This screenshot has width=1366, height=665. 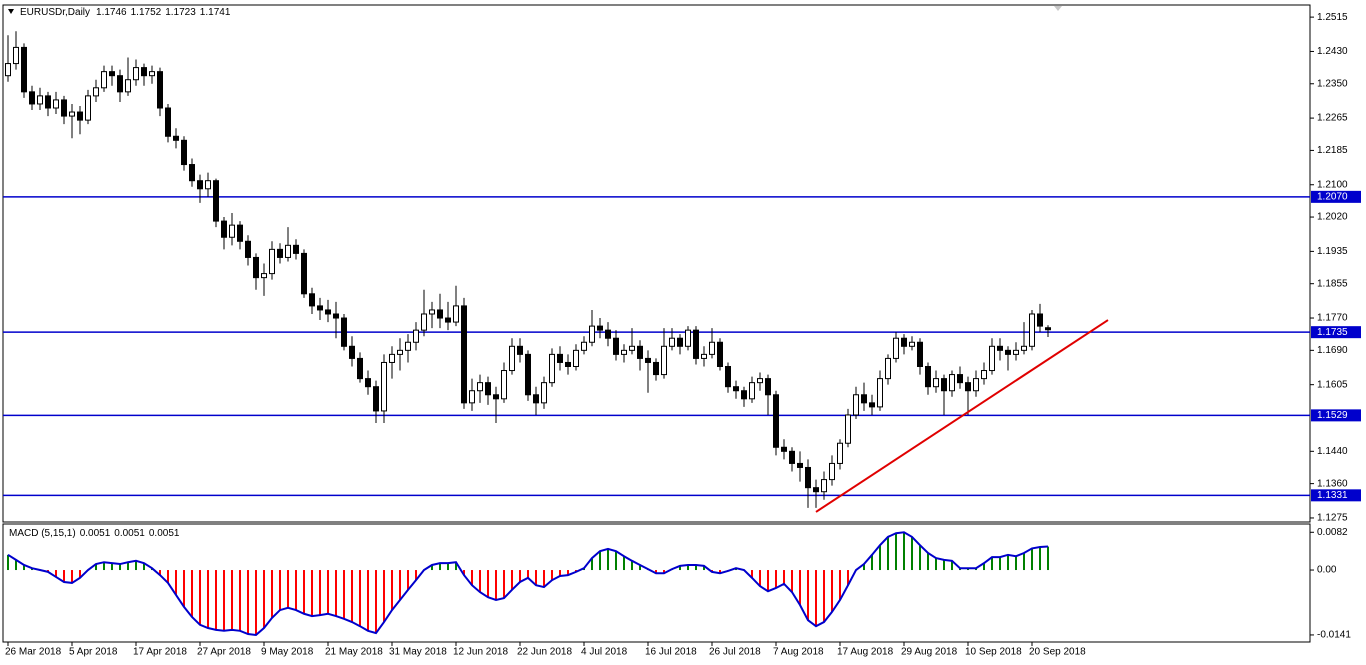 What do you see at coordinates (1332, 118) in the screenshot?
I see `y-tick-label: 1.2265` at bounding box center [1332, 118].